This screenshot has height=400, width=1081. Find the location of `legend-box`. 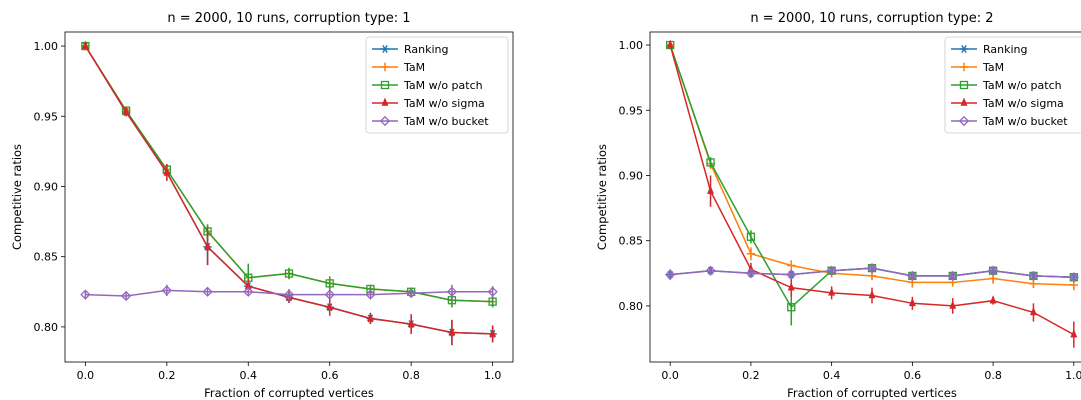

legend-box is located at coordinates (1012, 85).